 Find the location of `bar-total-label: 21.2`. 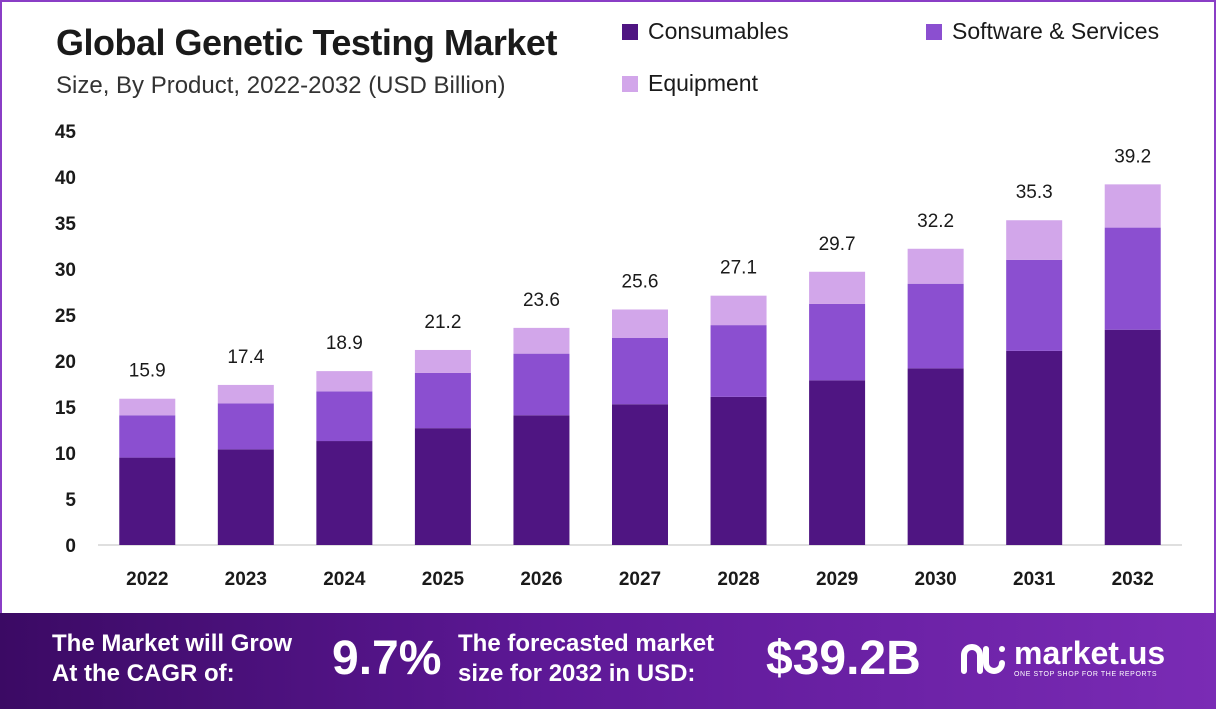

bar-total-label: 21.2 is located at coordinates (442, 322).